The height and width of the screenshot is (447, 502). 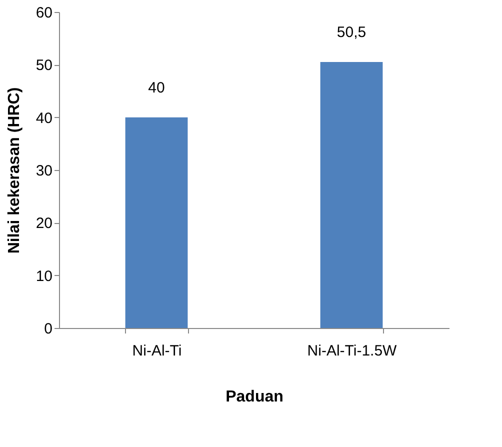 What do you see at coordinates (44, 65) in the screenshot?
I see `y-tick-label: 50` at bounding box center [44, 65].